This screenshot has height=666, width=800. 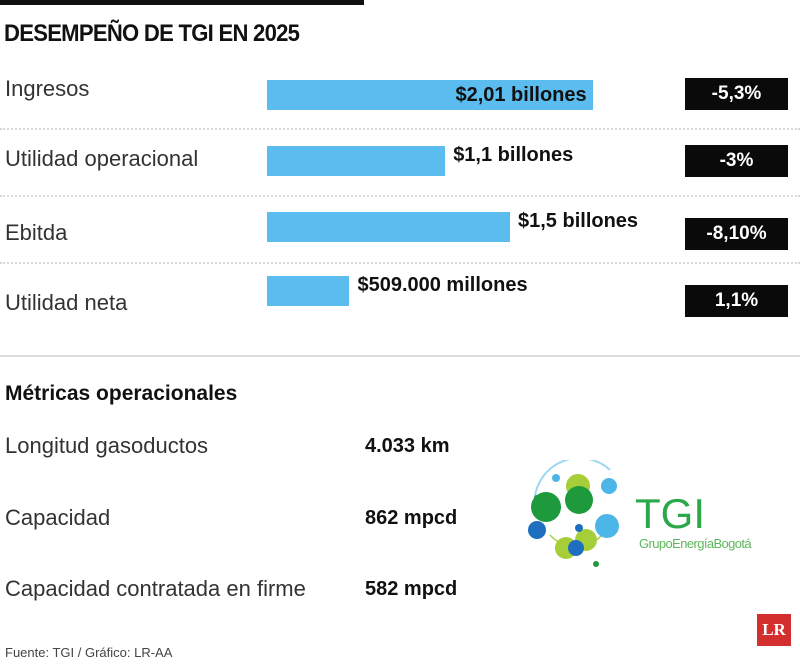 What do you see at coordinates (58, 517) in the screenshot?
I see `metric-label: Capacidad` at bounding box center [58, 517].